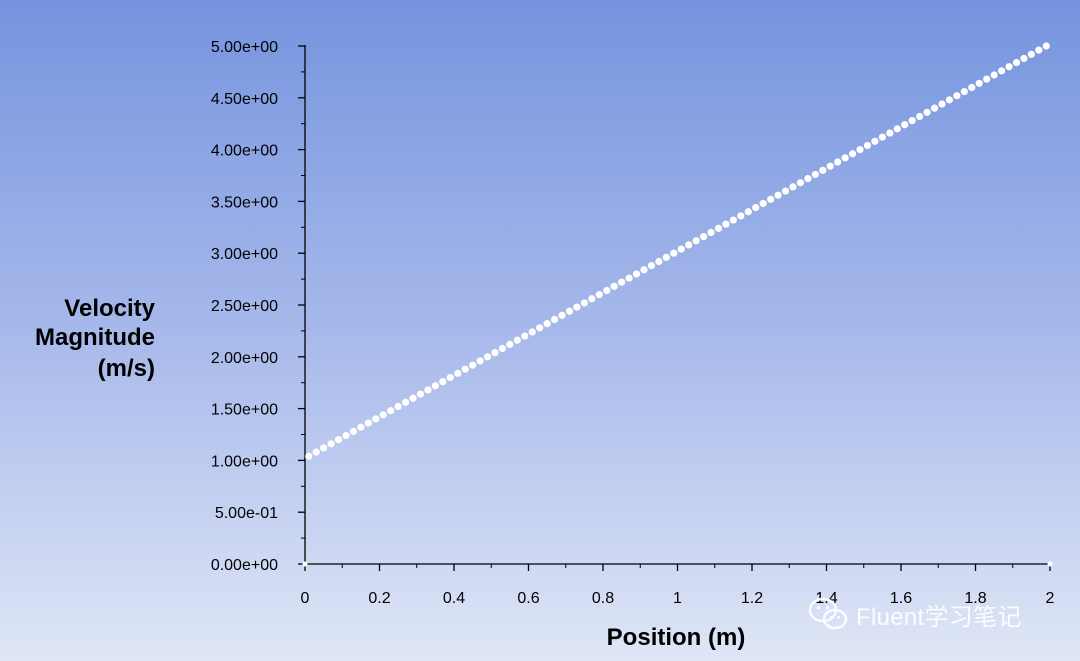 This screenshot has height=661, width=1080. Describe the element at coordinates (305, 564) in the screenshot. I see `axis-origin-marker` at that location.